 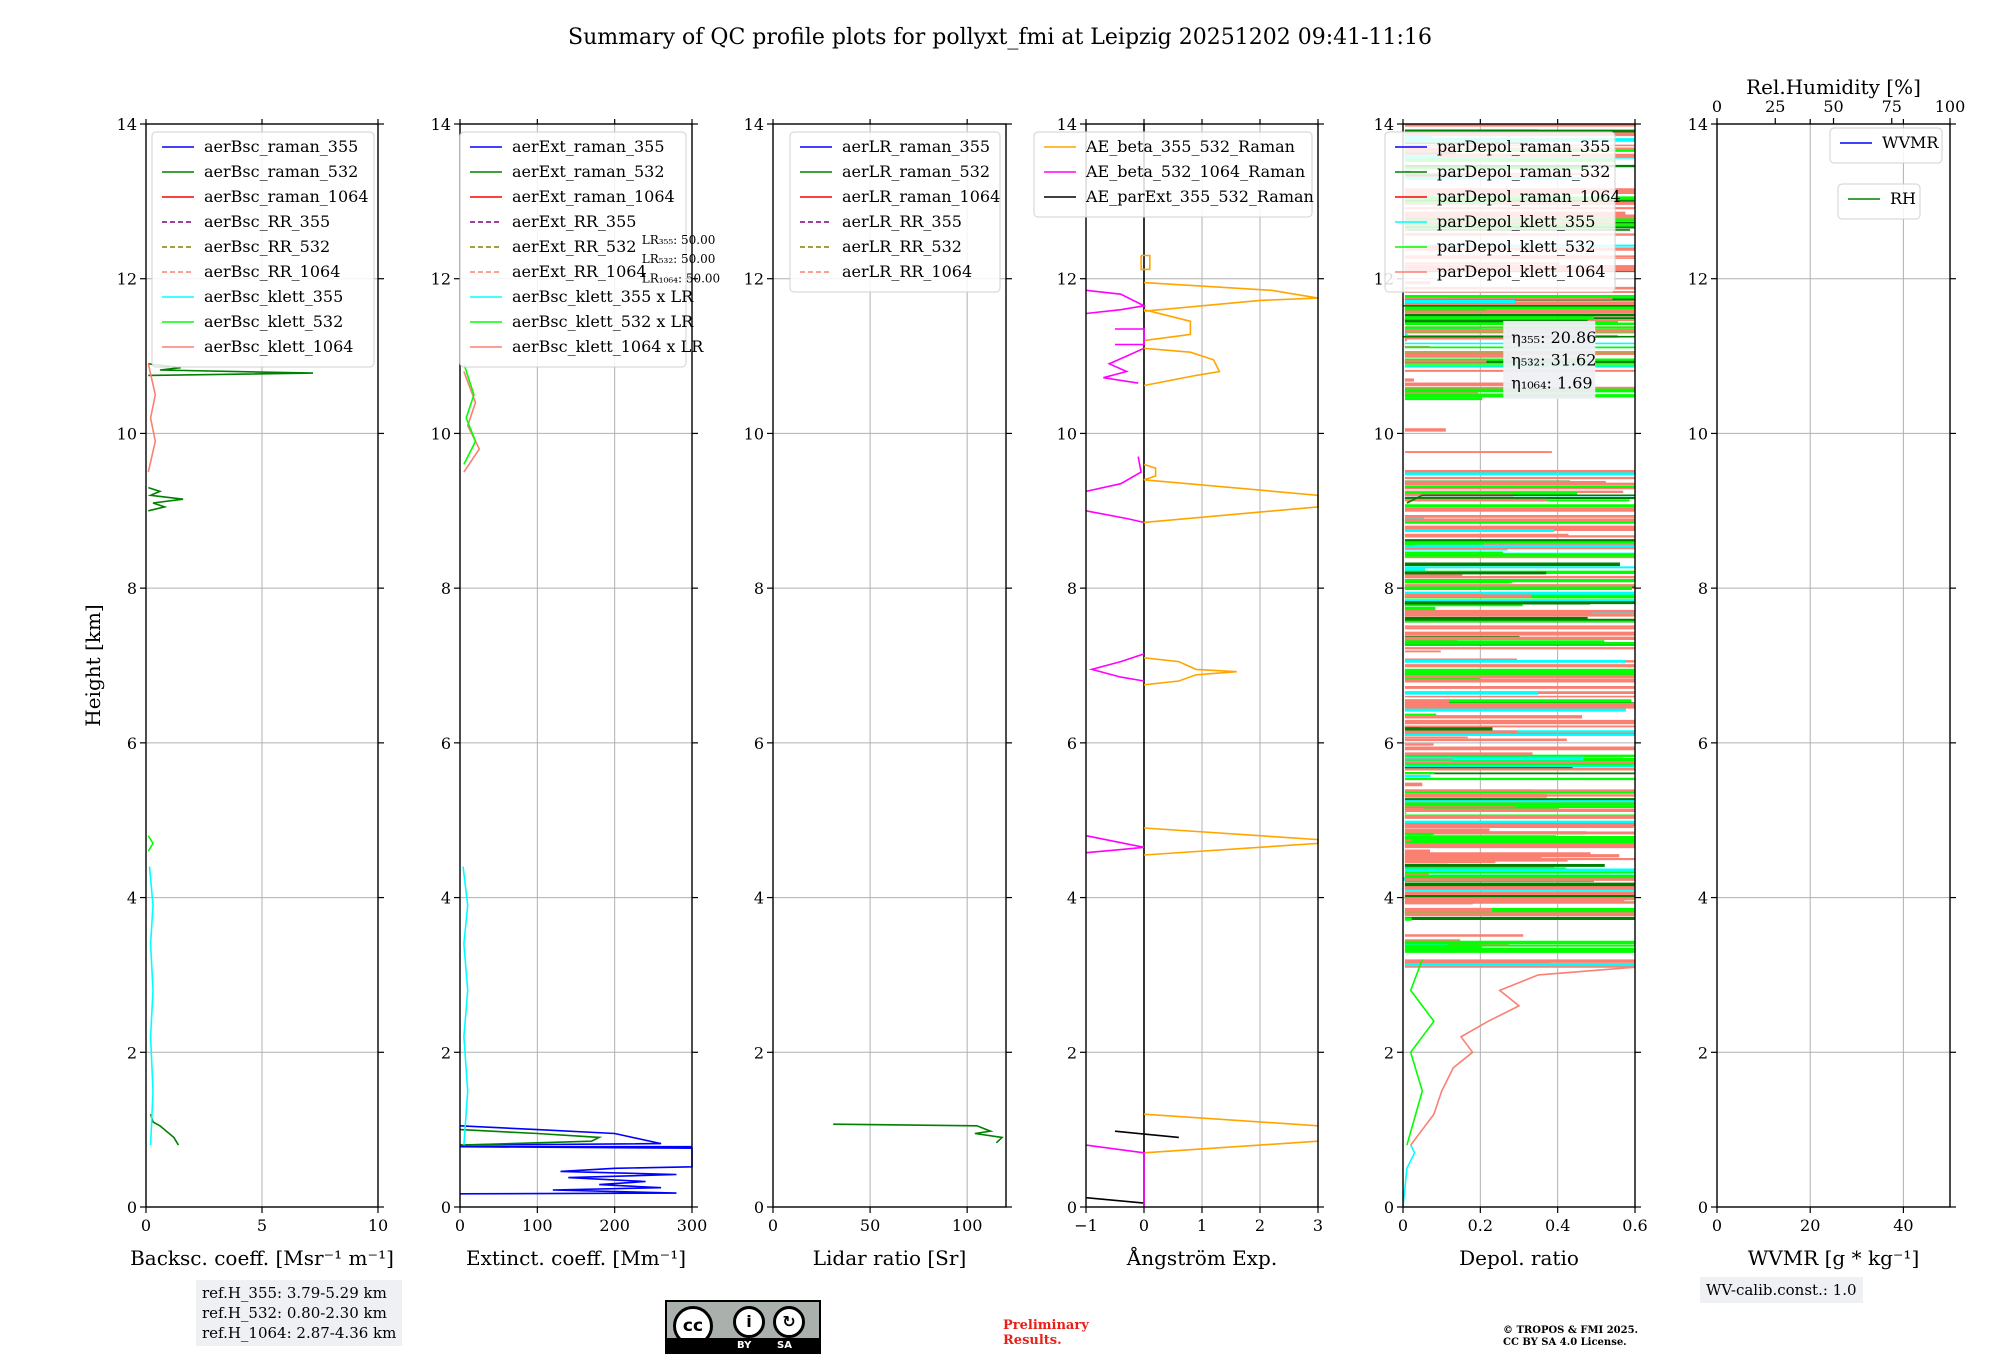 What do you see at coordinates (681, 259) in the screenshot?
I see `annotations: LR₃₅₅: 50.00 LR₅₃₂: 50.00 LR₁₀₆₄: 50.00` at bounding box center [681, 259].